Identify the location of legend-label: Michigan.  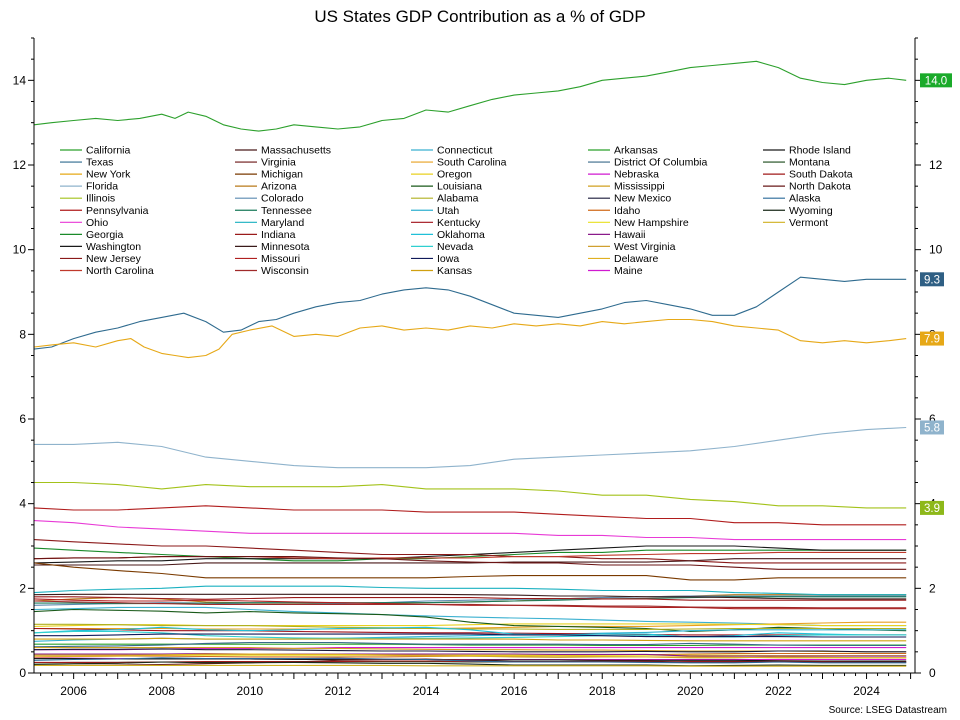
(282, 175).